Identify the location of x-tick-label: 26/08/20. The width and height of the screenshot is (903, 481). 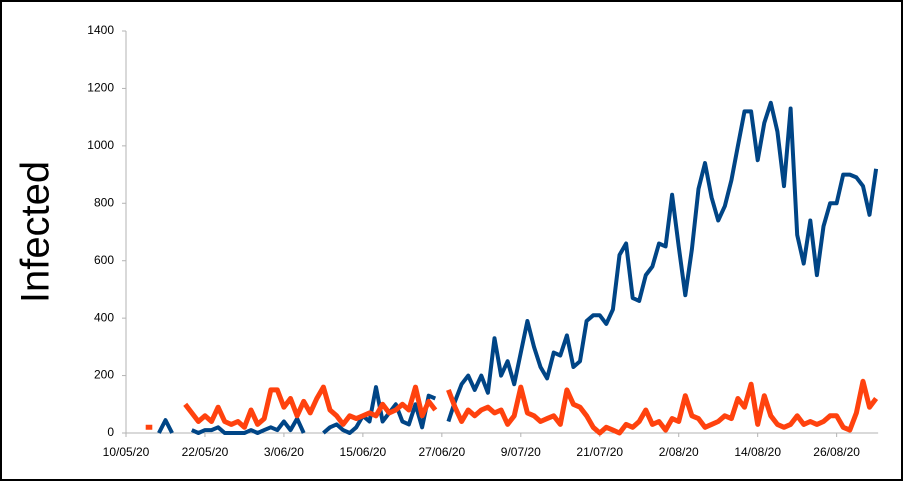
(836, 452).